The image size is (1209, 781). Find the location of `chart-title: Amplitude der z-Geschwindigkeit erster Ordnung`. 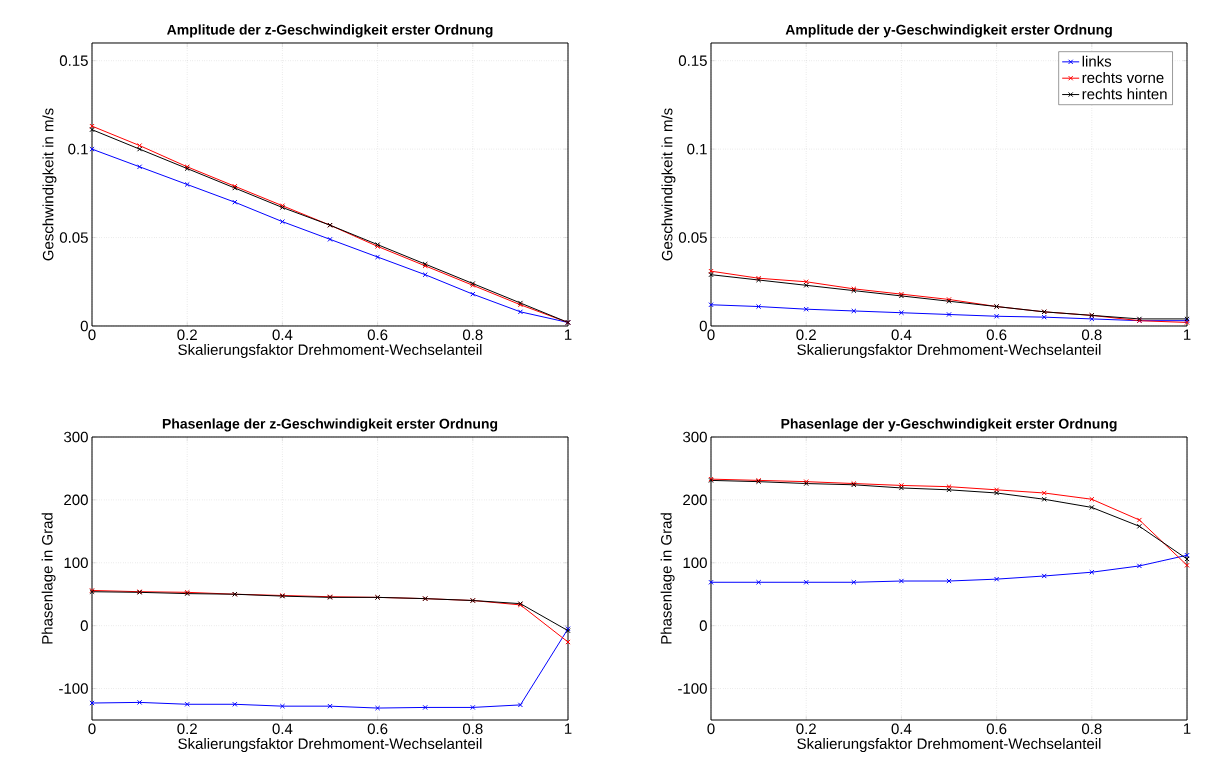

chart-title: Amplitude der z-Geschwindigkeit erster Ordnung is located at coordinates (329, 31).